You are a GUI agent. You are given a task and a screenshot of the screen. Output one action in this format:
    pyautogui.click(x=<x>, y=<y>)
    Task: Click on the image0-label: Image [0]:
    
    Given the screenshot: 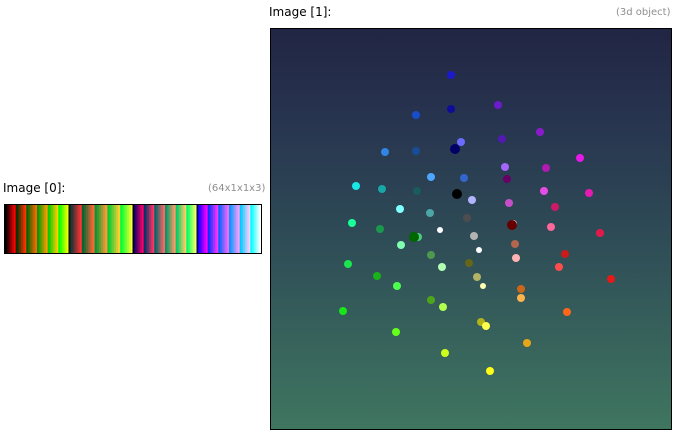 What is the action you would take?
    pyautogui.click(x=34, y=188)
    